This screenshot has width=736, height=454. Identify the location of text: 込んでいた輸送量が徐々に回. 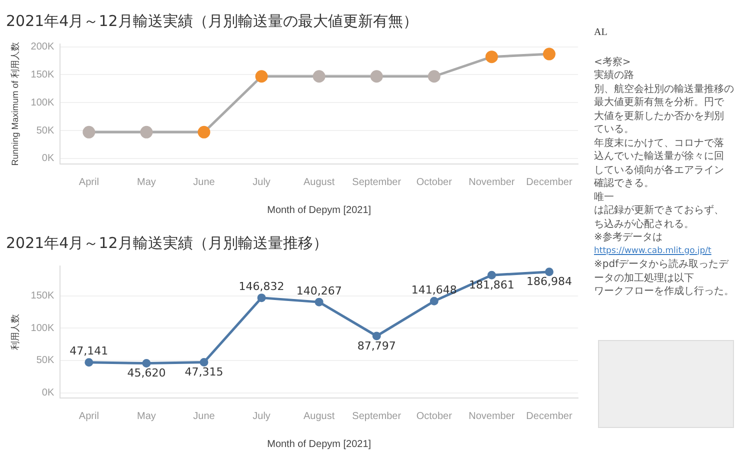
(659, 157).